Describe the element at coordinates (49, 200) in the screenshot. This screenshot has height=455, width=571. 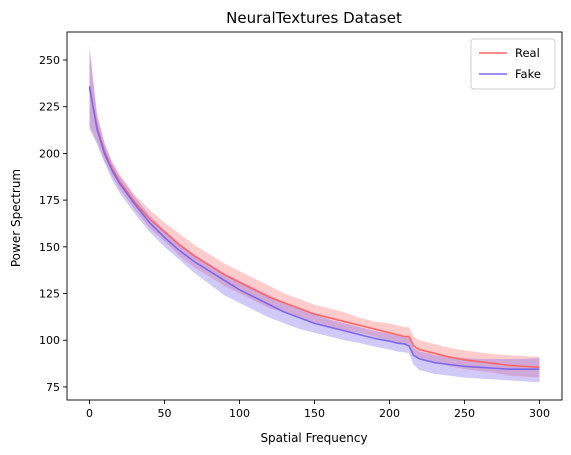
I see `y-tick-label: 175` at that location.